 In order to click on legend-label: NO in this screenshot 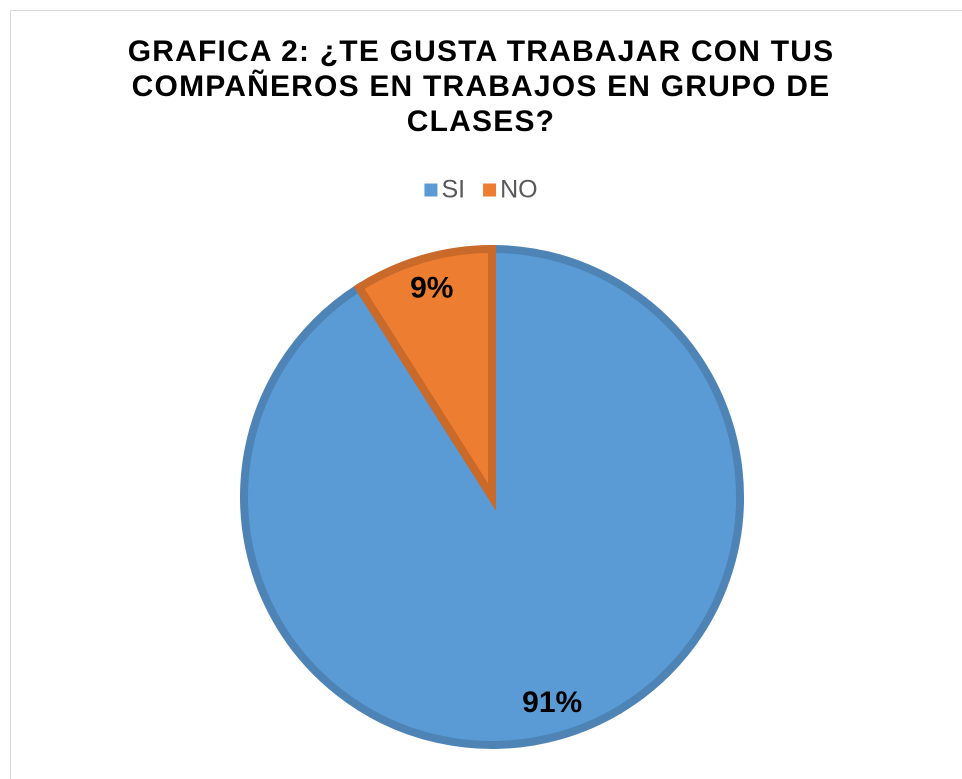, I will do `click(519, 190)`.